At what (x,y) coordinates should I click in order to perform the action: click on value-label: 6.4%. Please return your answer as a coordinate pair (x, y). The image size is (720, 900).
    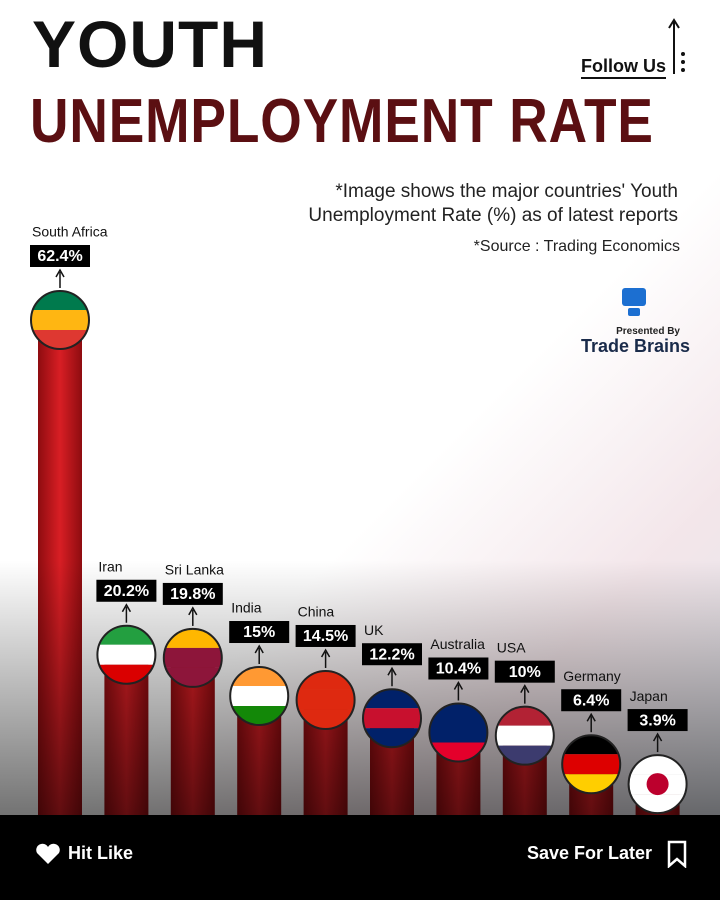
    Looking at the image, I should click on (591, 700).